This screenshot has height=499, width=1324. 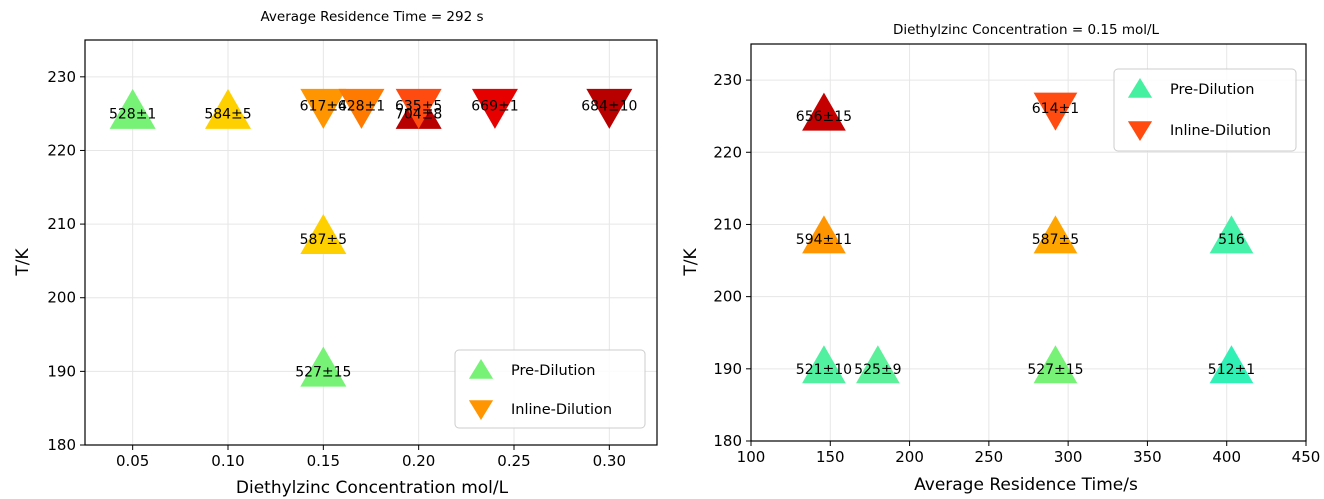 What do you see at coordinates (371, 17) in the screenshot?
I see `left-chart-title: Average Residence Time = 292 s` at bounding box center [371, 17].